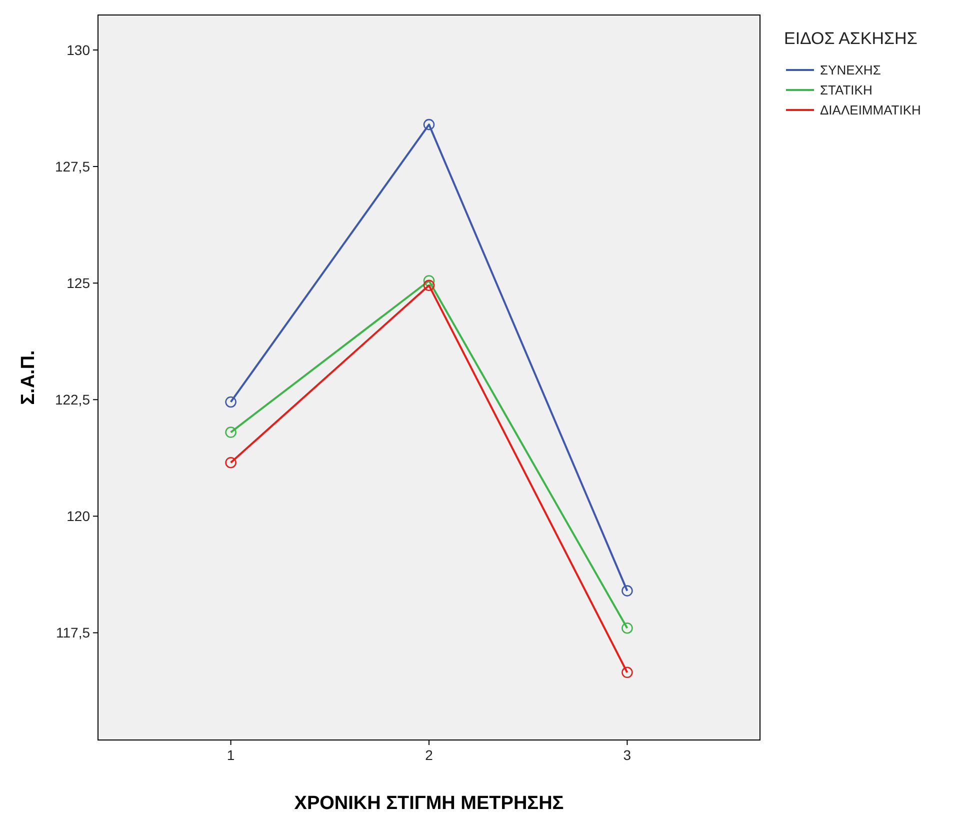  I want to click on y-tick-label: 122,5, so click(72, 400).